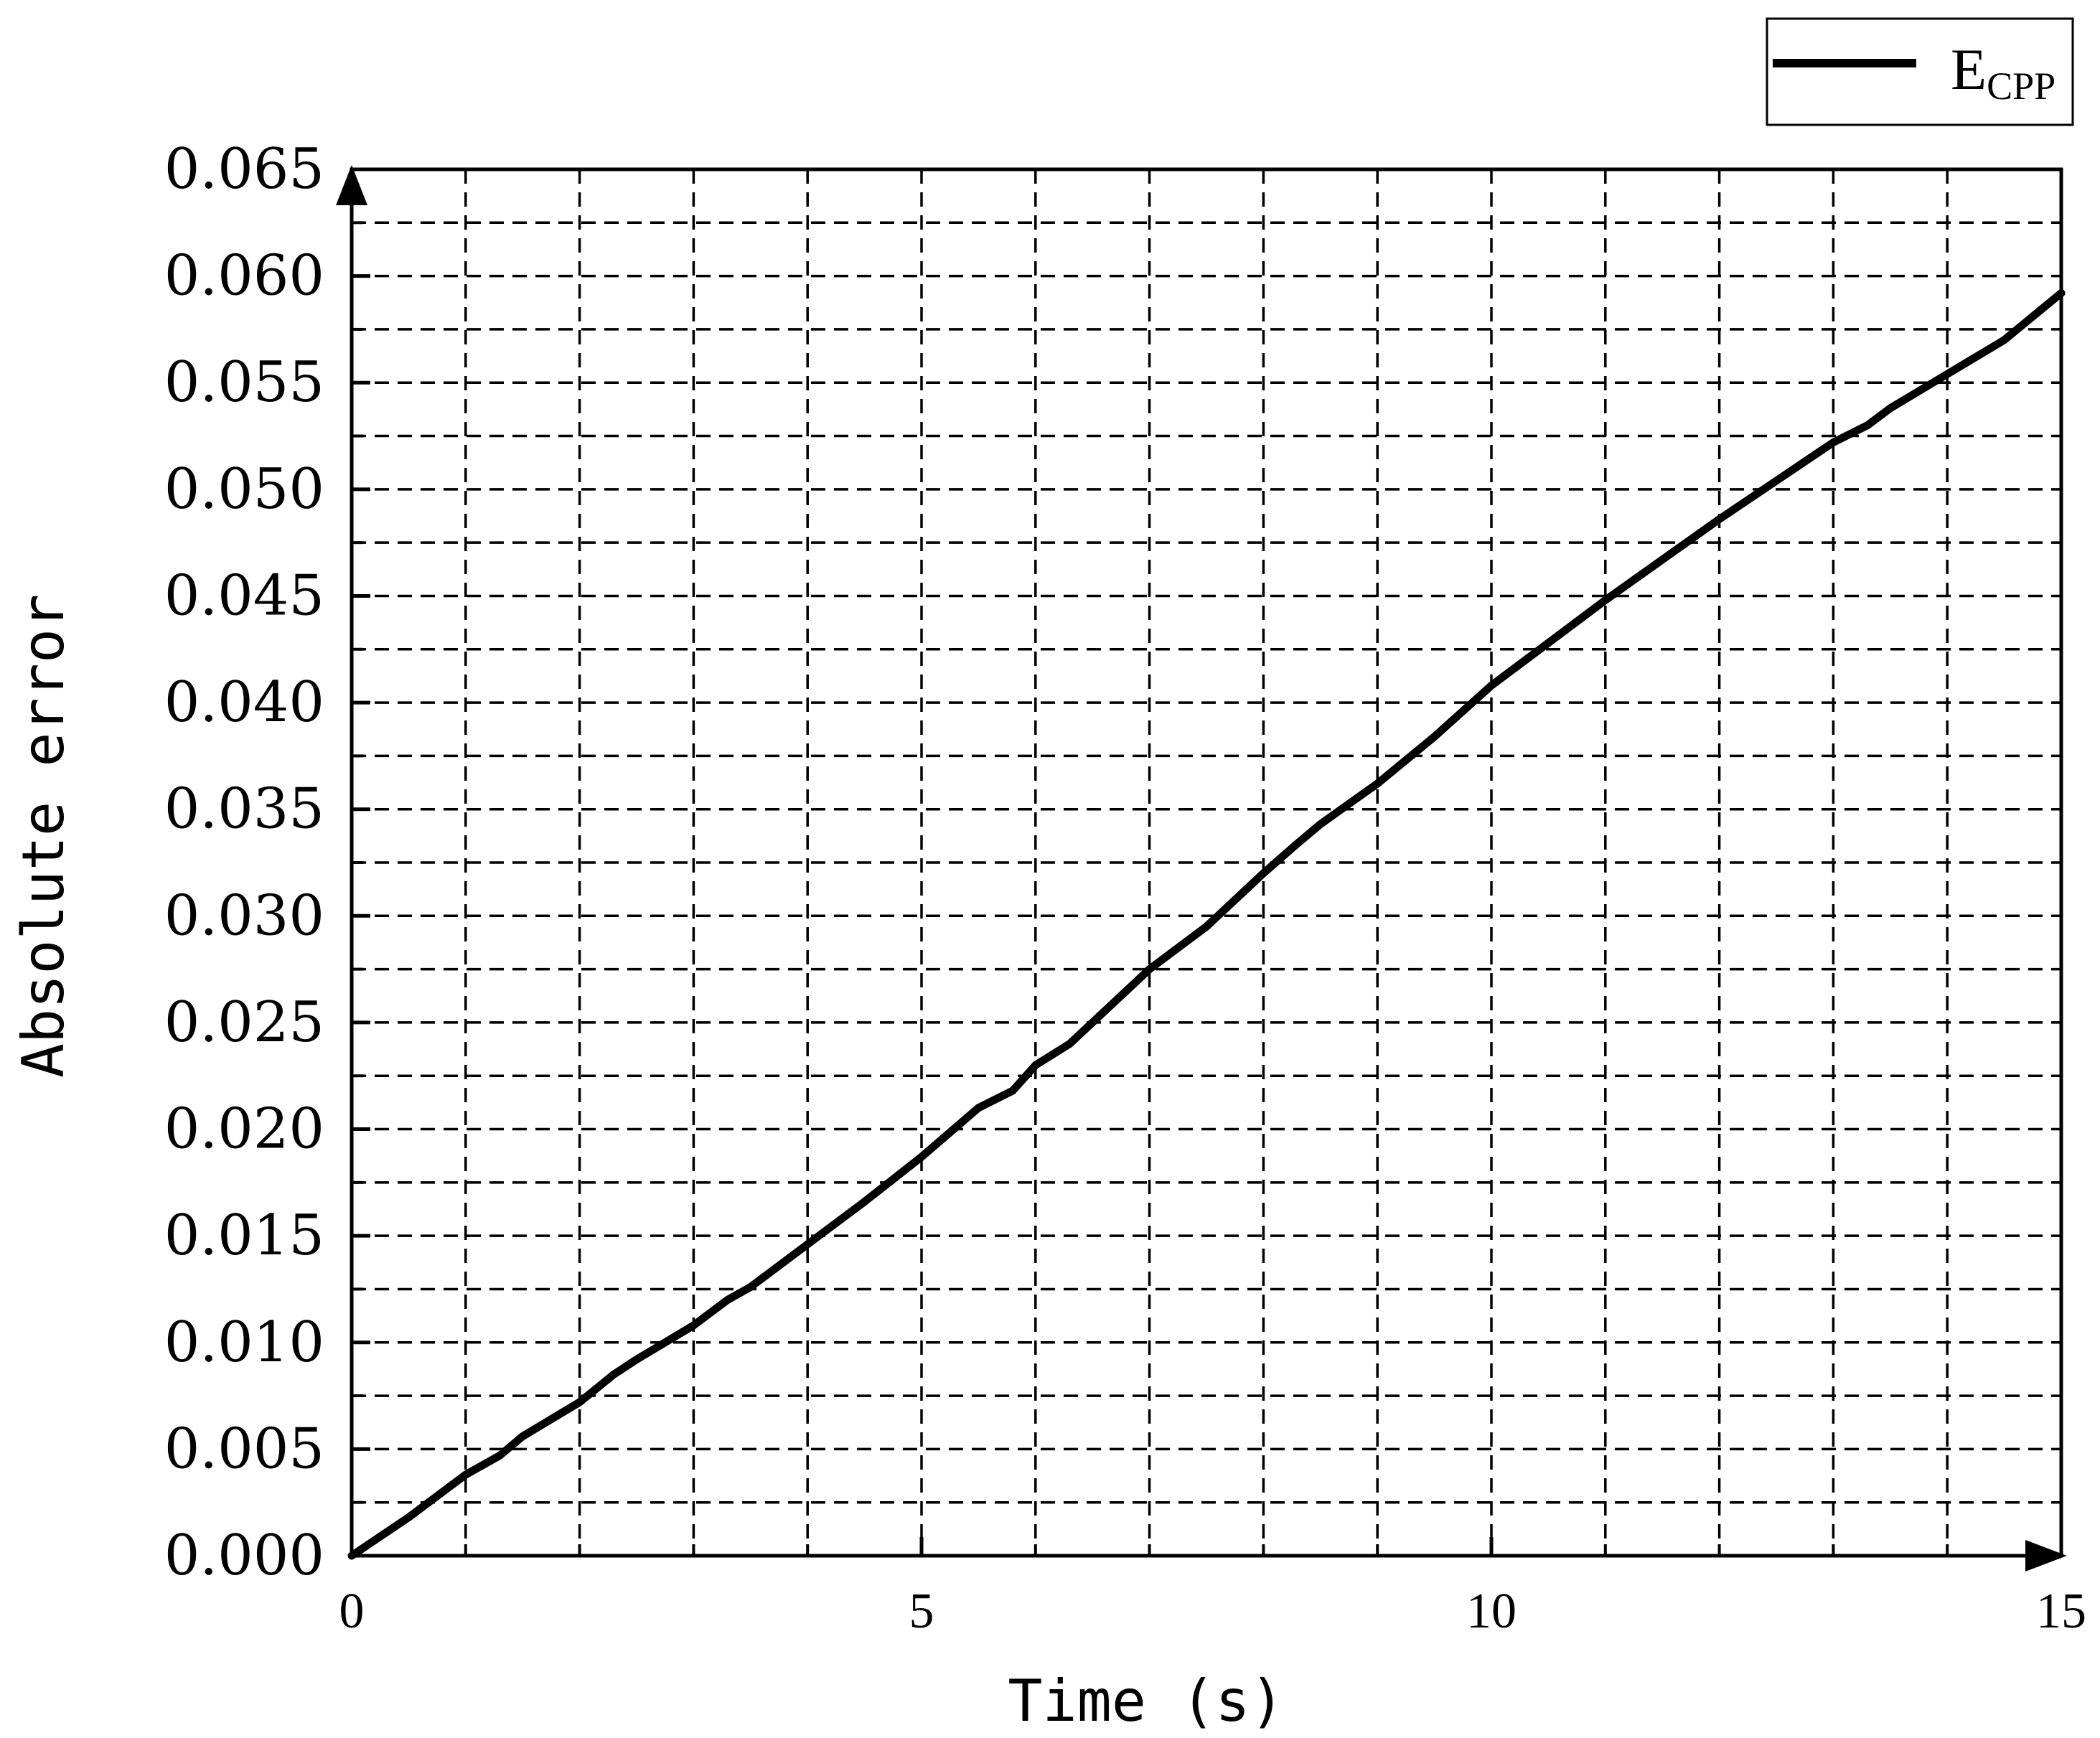 The height and width of the screenshot is (1738, 2100). I want to click on y-tick-label: 0.000, so click(244, 1555).